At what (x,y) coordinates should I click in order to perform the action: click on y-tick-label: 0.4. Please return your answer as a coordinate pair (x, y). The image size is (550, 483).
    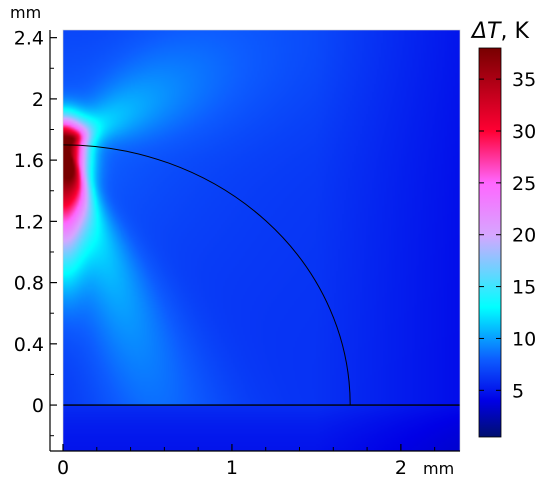
    Looking at the image, I should click on (29, 345).